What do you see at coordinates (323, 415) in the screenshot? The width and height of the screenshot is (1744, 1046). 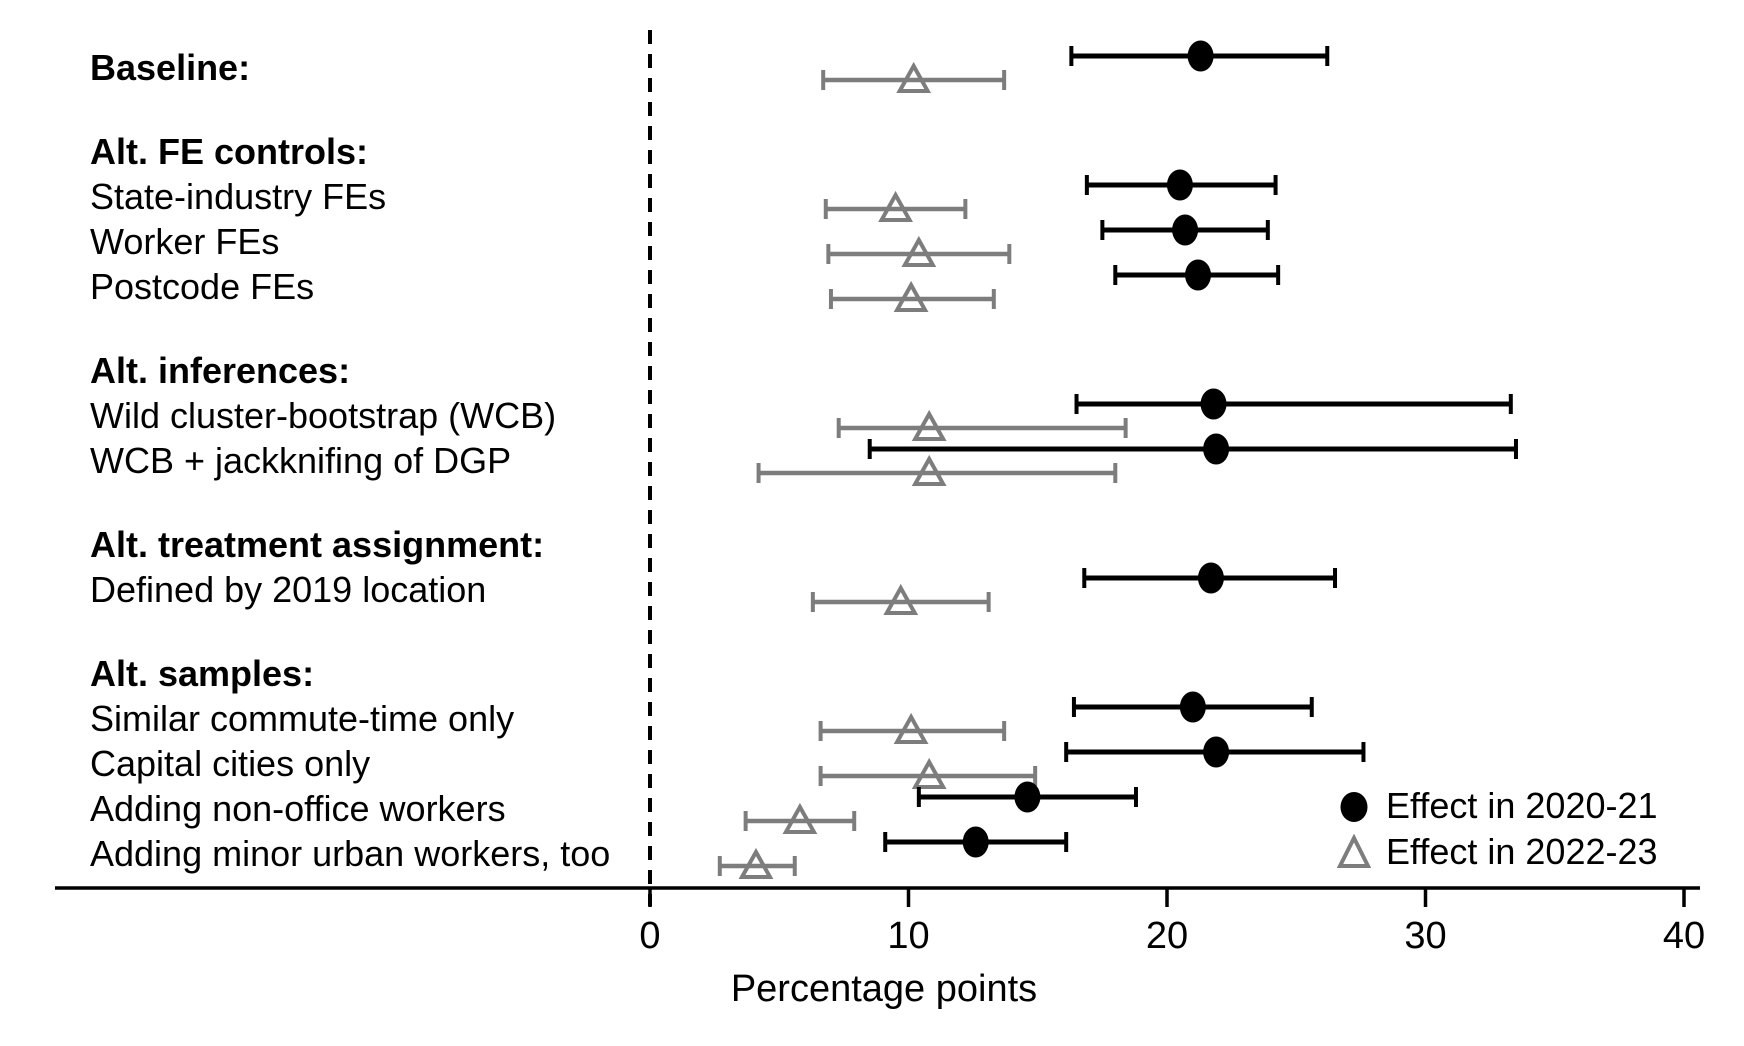 I see `row-label: Wild cluster-bootstrap (WCB)` at bounding box center [323, 415].